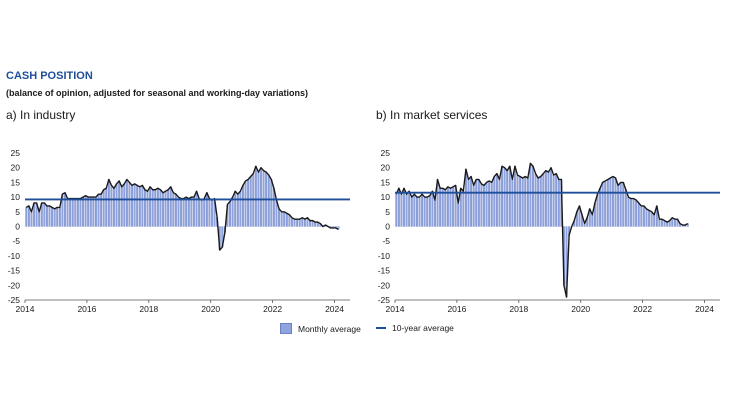 The height and width of the screenshot is (410, 730). What do you see at coordinates (41, 115) in the screenshot?
I see `panel-title-industry: a) In industry` at bounding box center [41, 115].